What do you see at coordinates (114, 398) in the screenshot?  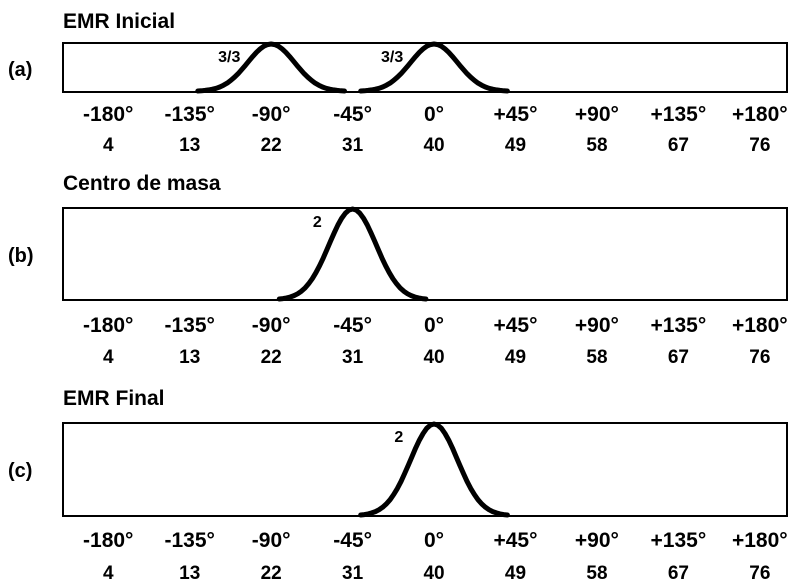 I see `panel-title: EMR Final` at bounding box center [114, 398].